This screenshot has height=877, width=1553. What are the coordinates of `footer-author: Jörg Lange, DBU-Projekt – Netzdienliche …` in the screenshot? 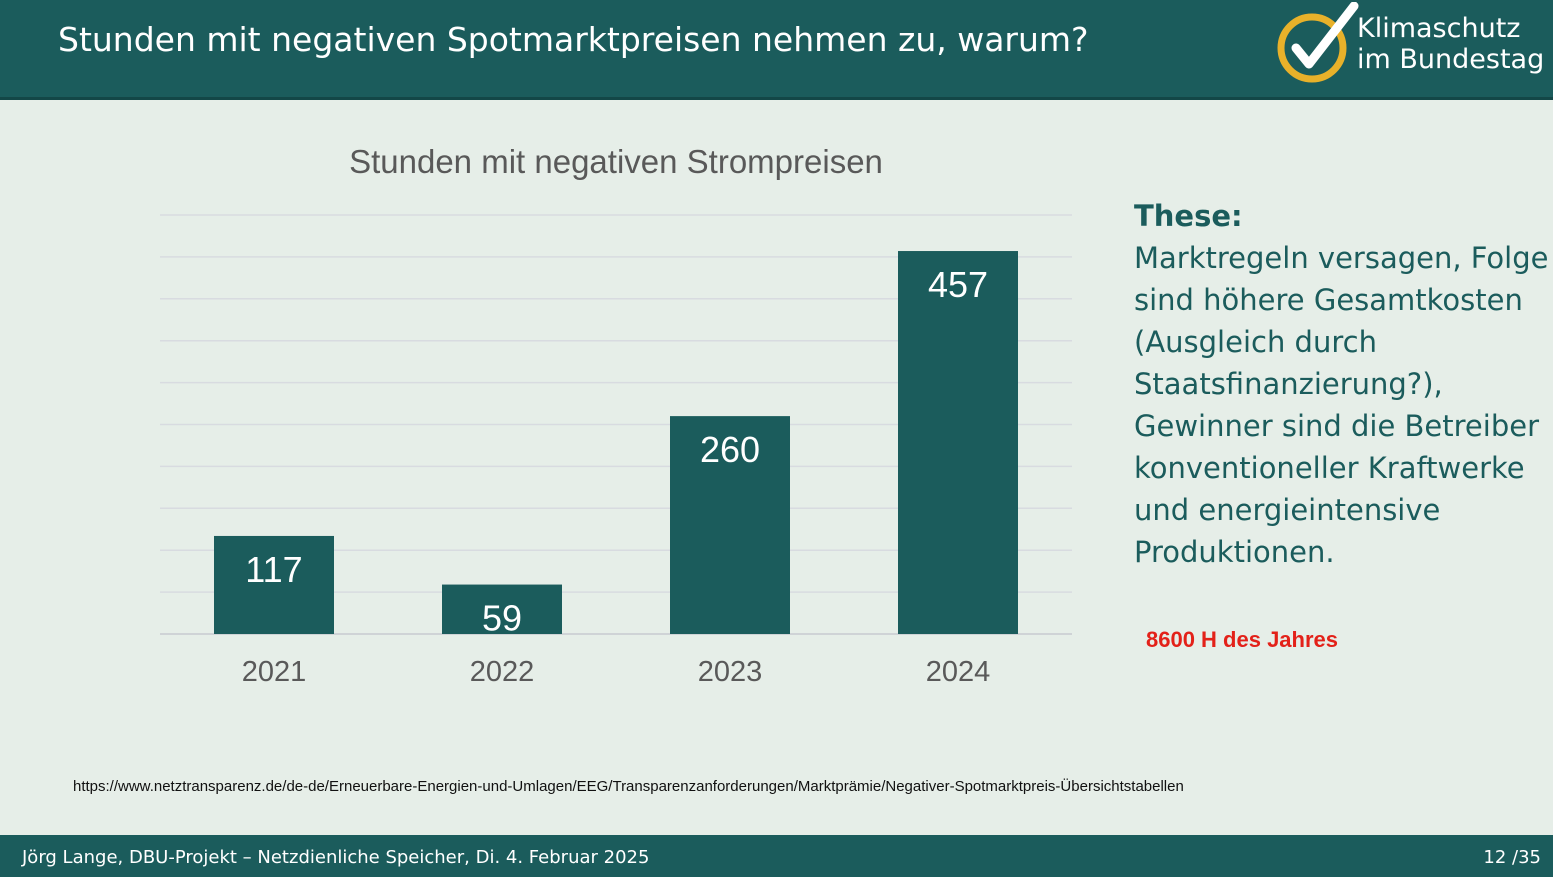 It's located at (336, 857).